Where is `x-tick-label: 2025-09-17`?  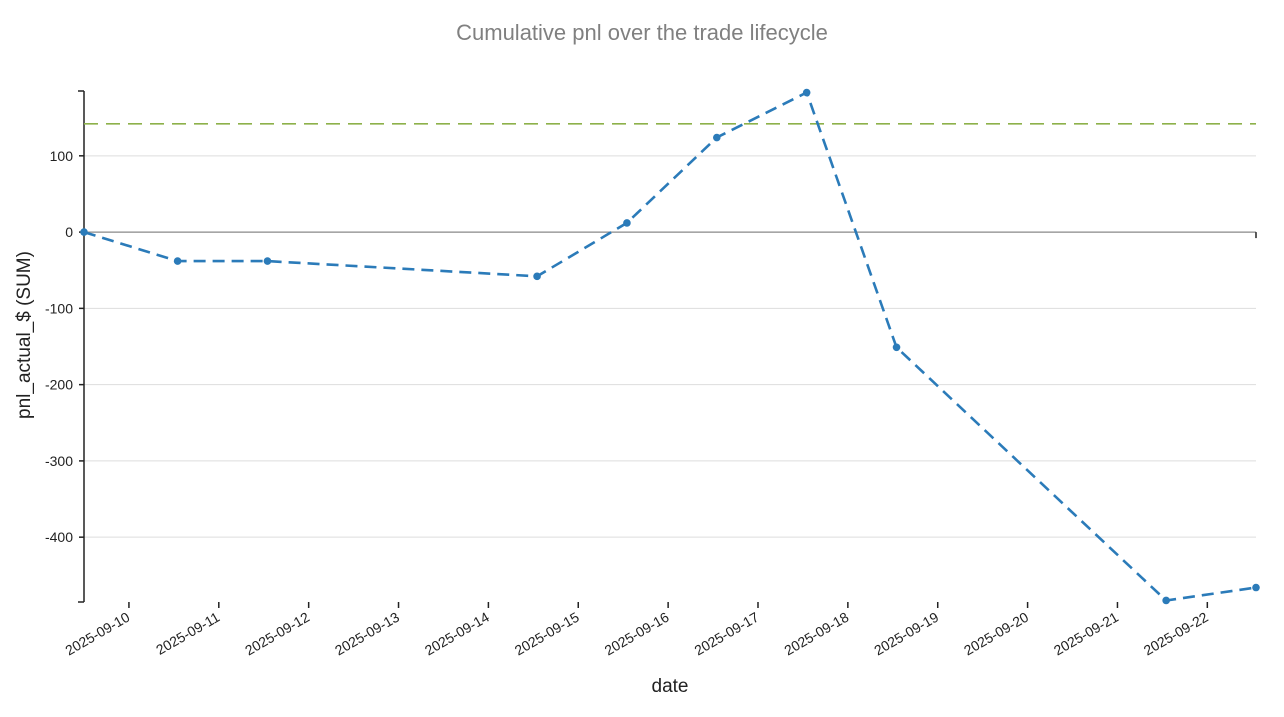
x-tick-label: 2025-09-17 is located at coordinates (726, 634).